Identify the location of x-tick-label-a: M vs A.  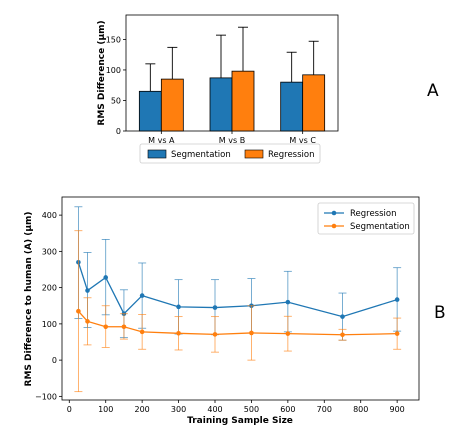
(161, 140).